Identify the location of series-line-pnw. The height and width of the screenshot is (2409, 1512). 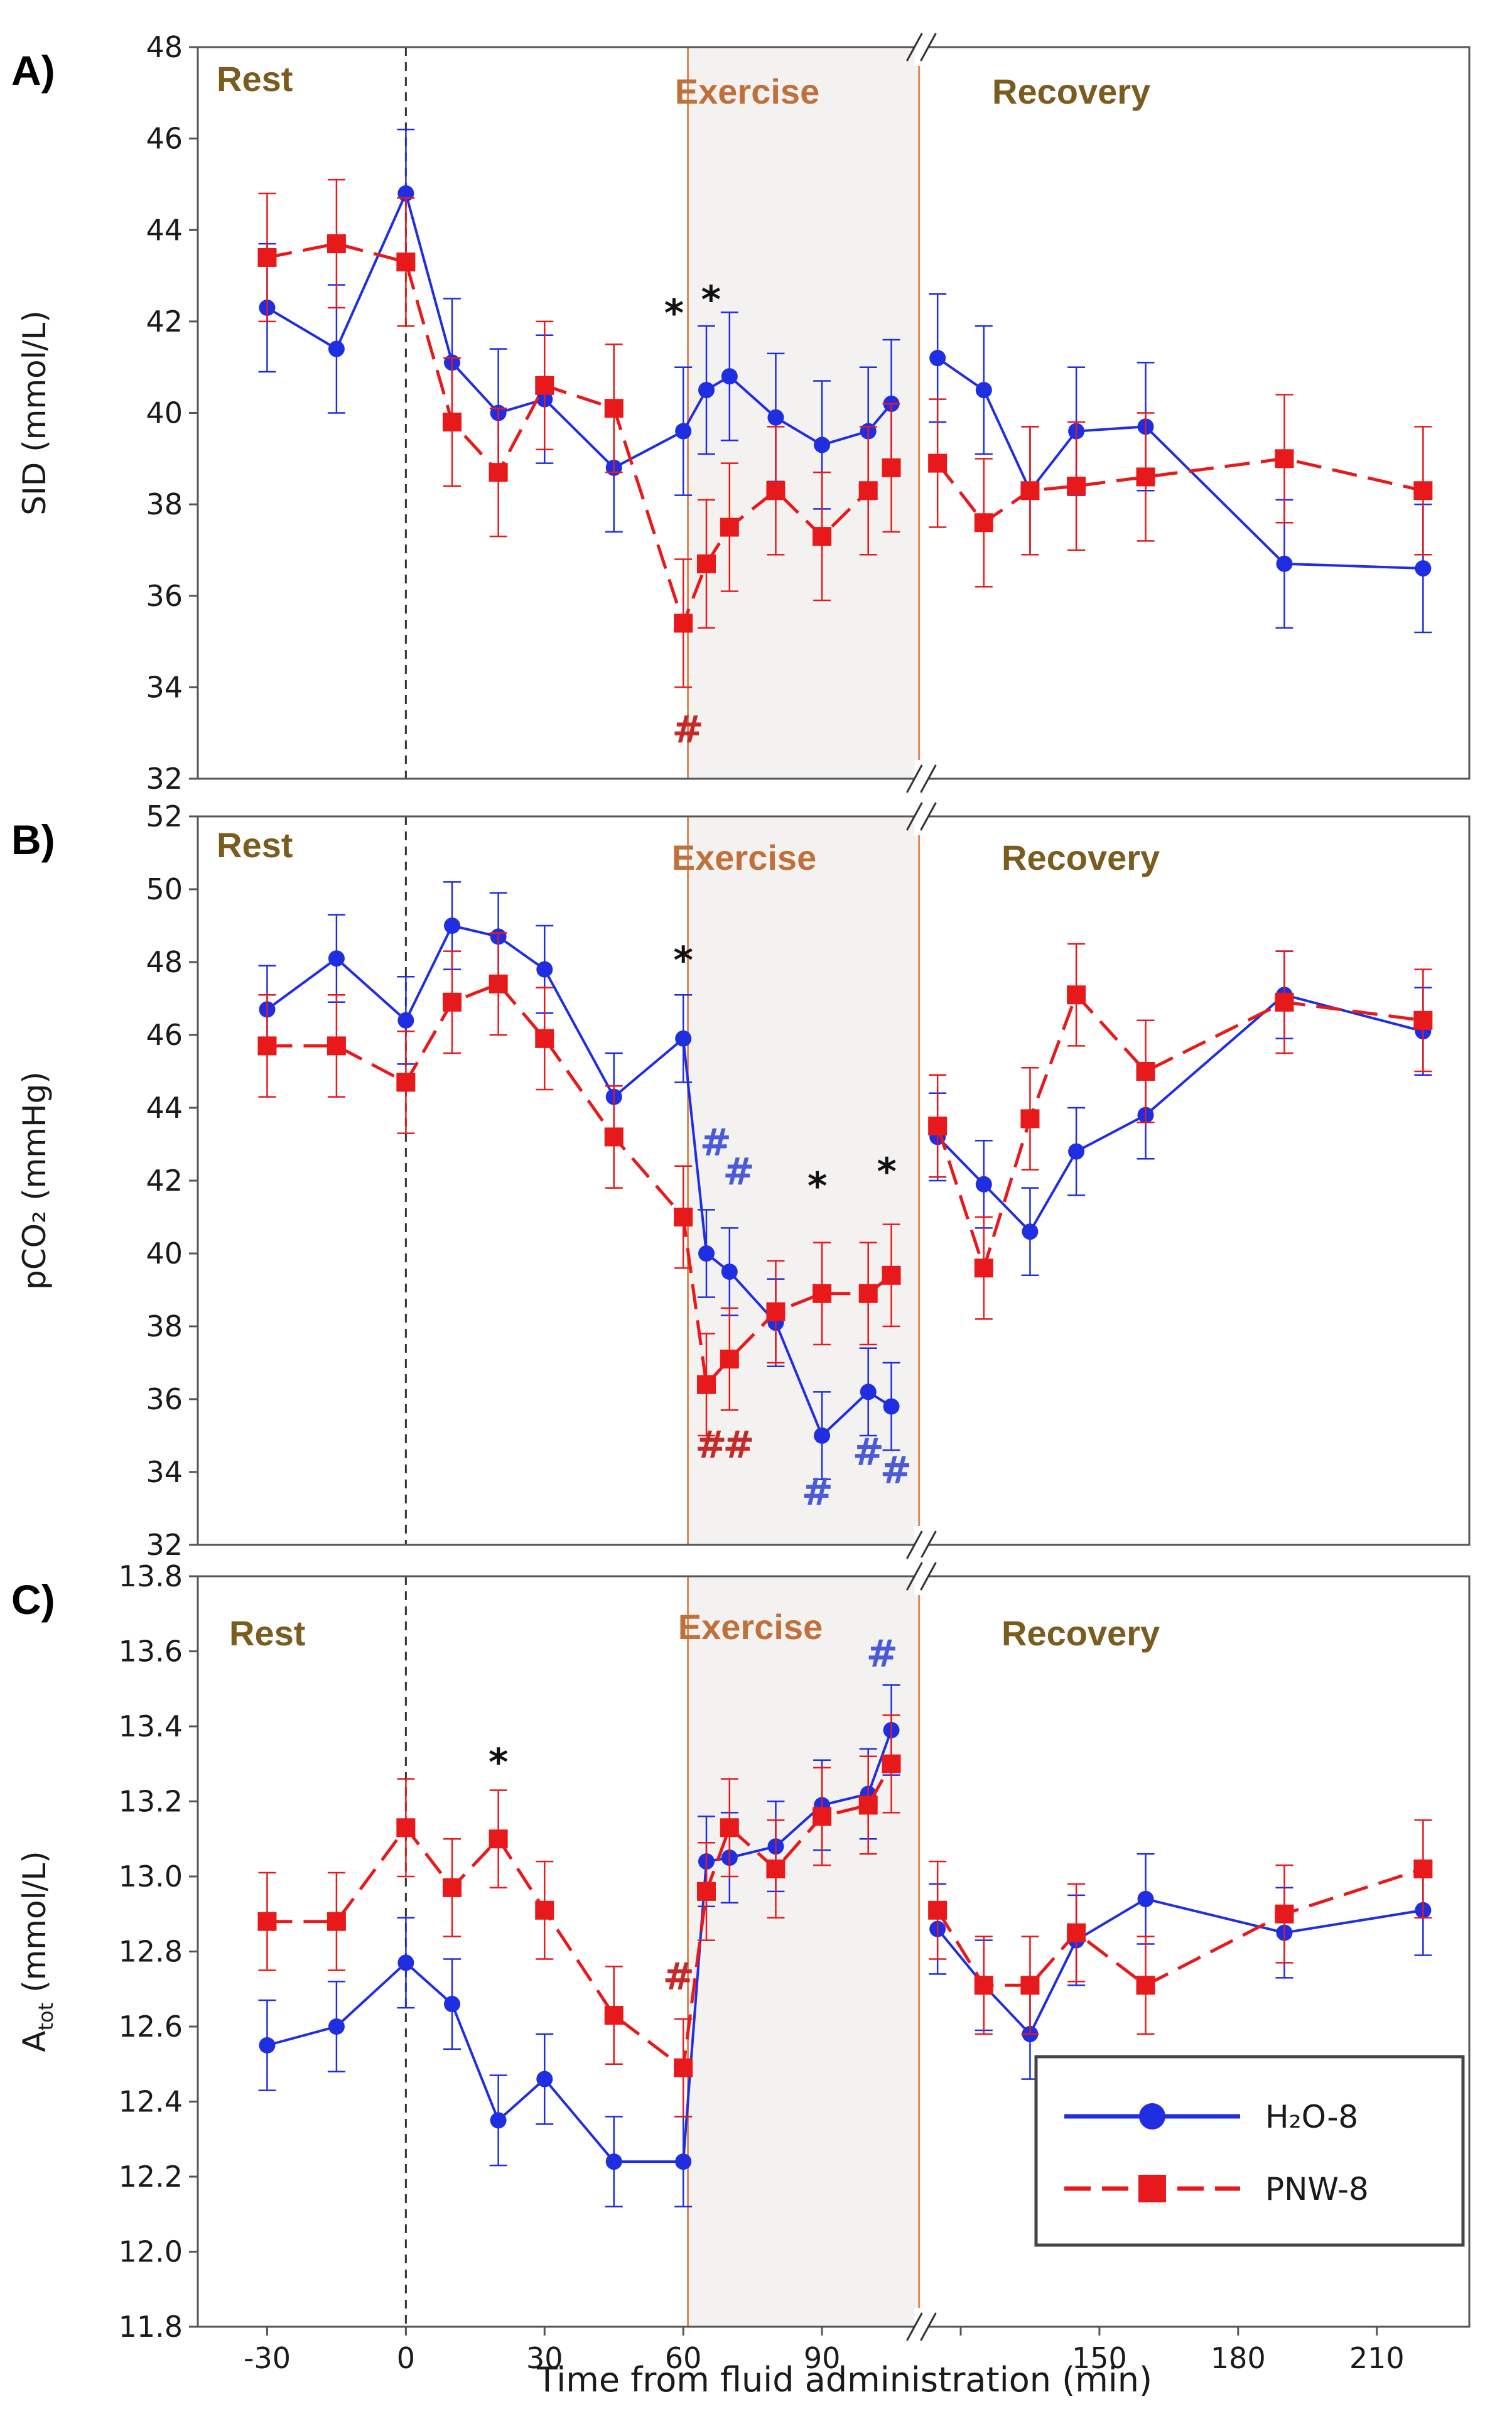
(1179, 1133).